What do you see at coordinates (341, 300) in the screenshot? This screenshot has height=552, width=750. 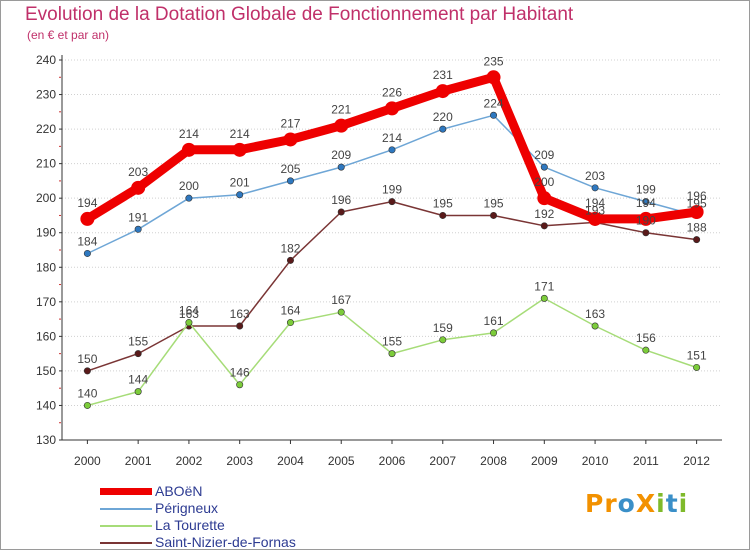 I see `series-2-label-2005: 167` at bounding box center [341, 300].